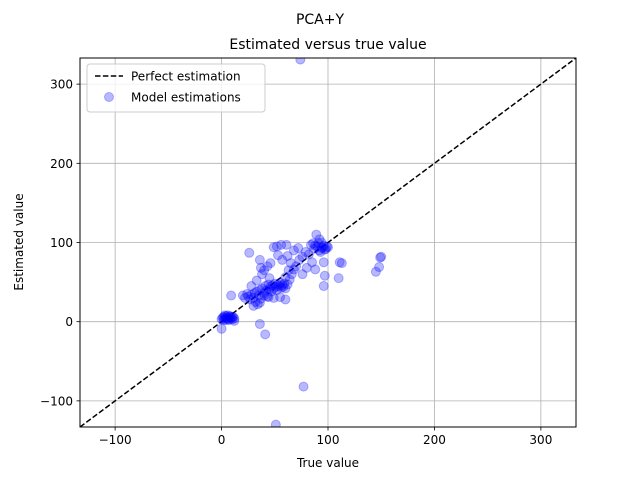 The width and height of the screenshot is (640, 484). I want to click on x-axis-label: True value, so click(327, 463).